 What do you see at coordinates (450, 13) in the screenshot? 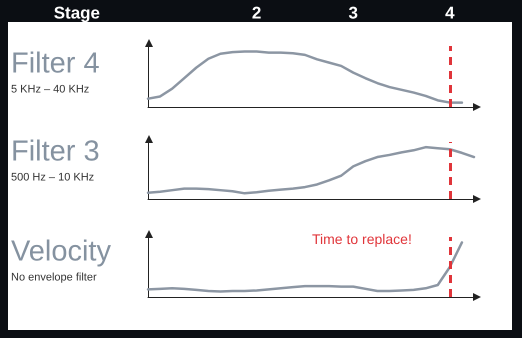
I see `x-tick-label: 4` at bounding box center [450, 13].